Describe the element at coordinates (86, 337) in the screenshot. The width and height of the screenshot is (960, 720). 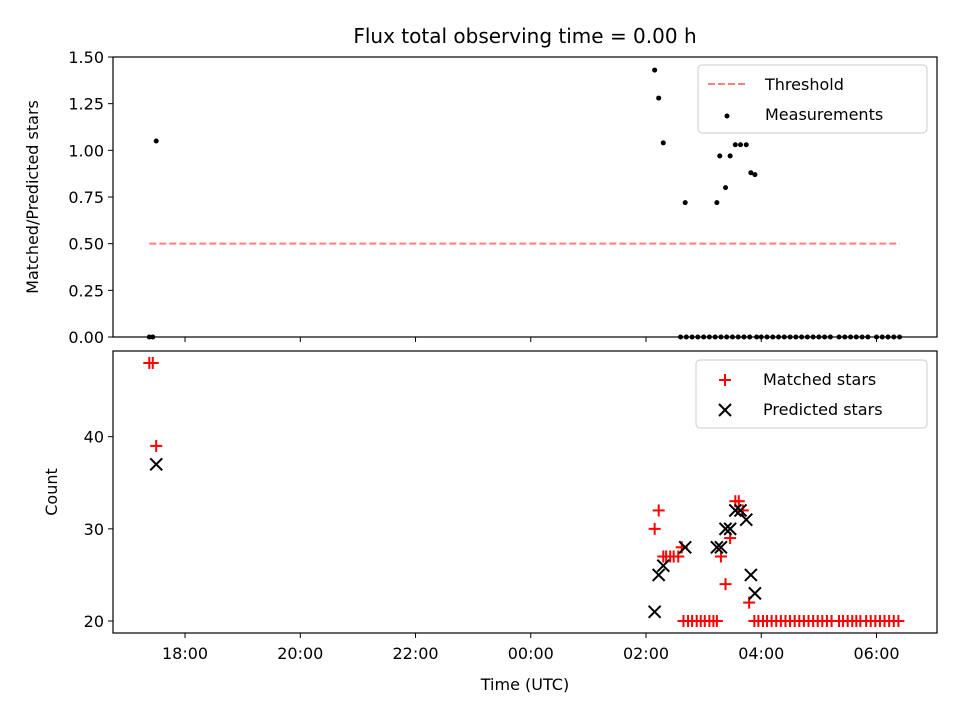
I see `top-y-tick-label: 0.00` at that location.